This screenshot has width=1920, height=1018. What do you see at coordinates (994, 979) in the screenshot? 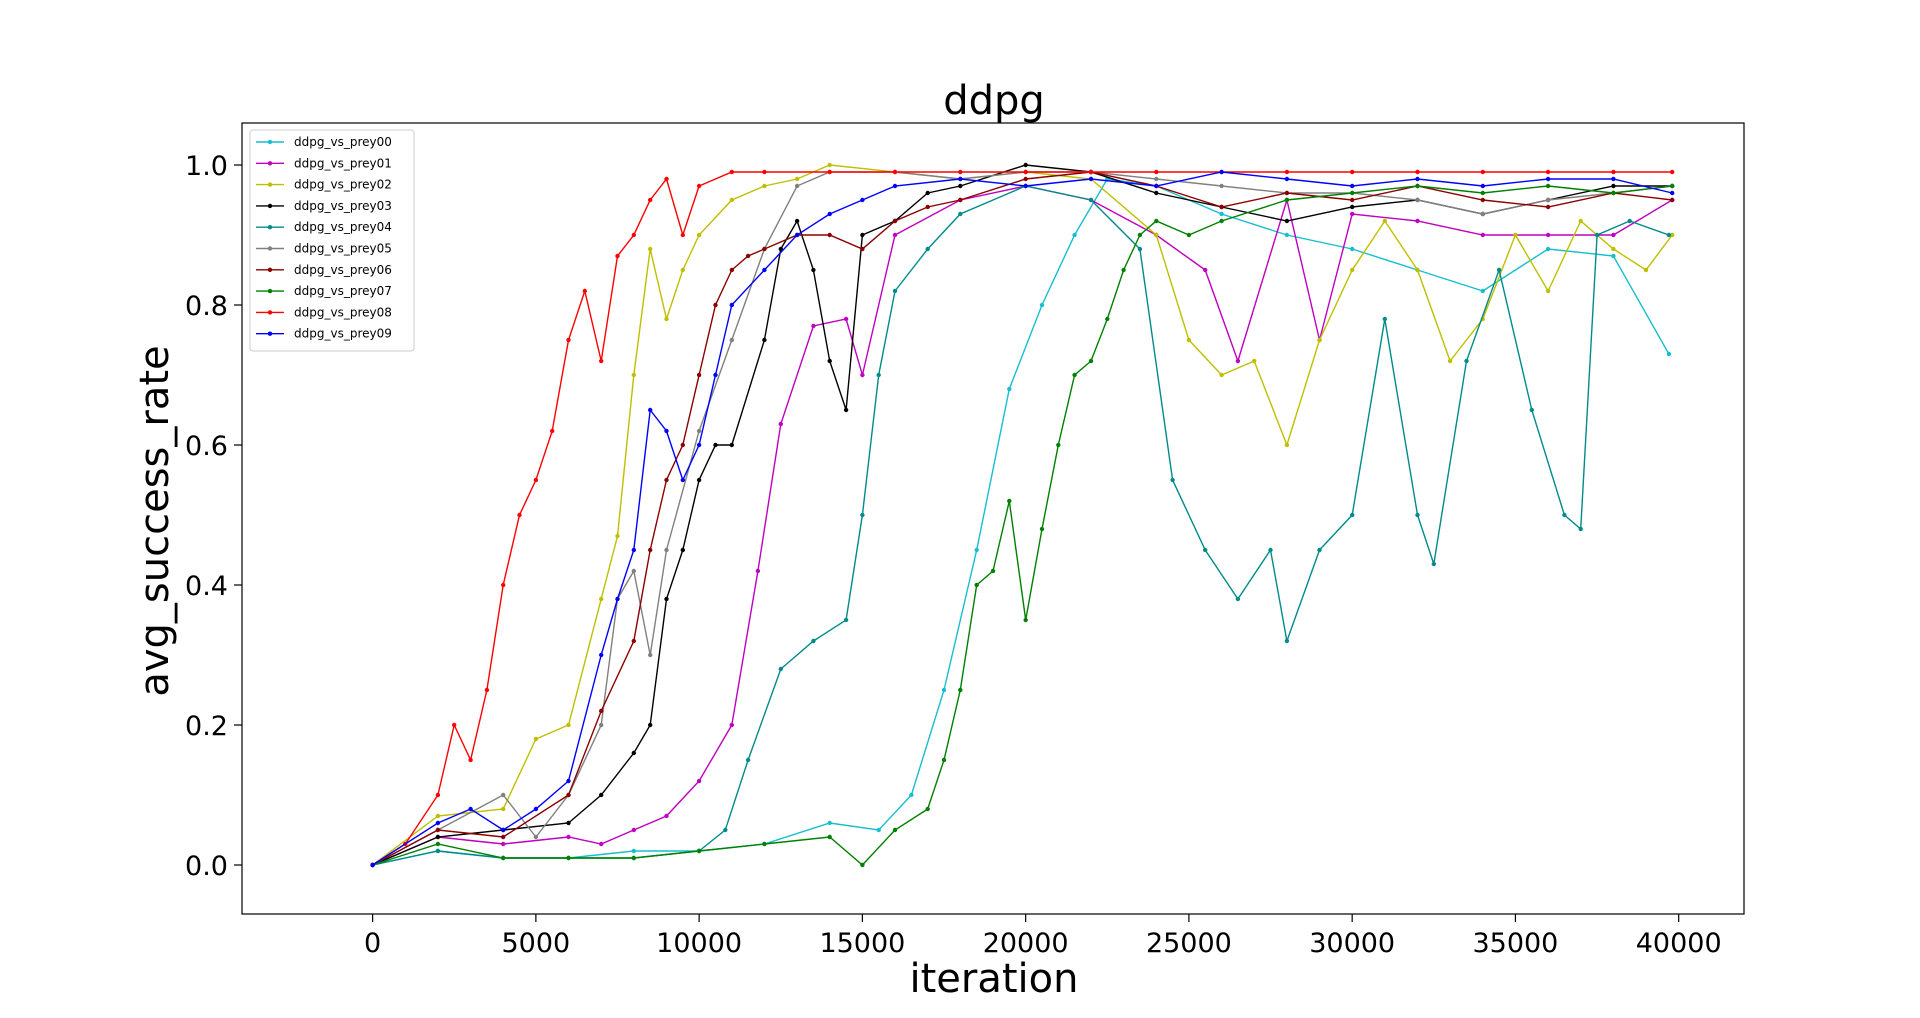
I see `x-axis-label: iteration` at bounding box center [994, 979].